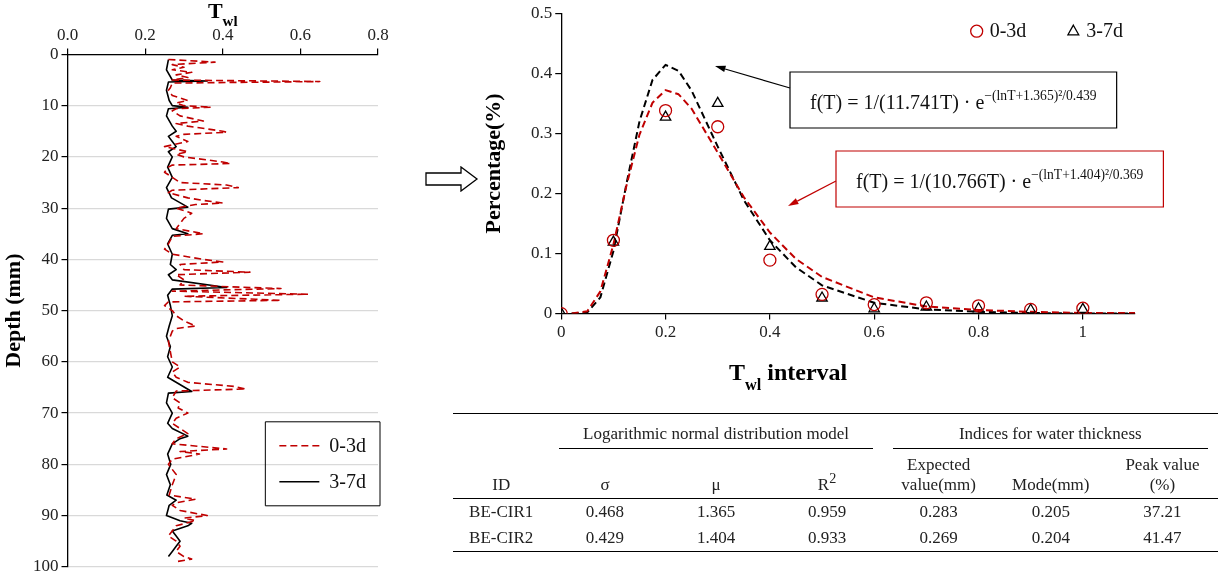 The height and width of the screenshot is (580, 1221). Describe the element at coordinates (1050, 537) in the screenshot. I see `text: 0.204` at that location.